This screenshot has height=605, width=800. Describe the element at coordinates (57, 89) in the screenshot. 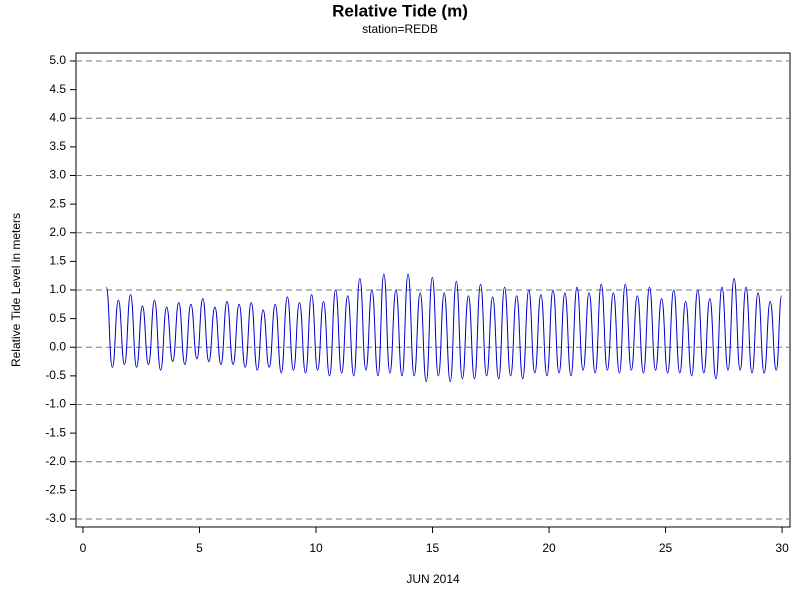

I see `y-tick-label: 4.5` at that location.